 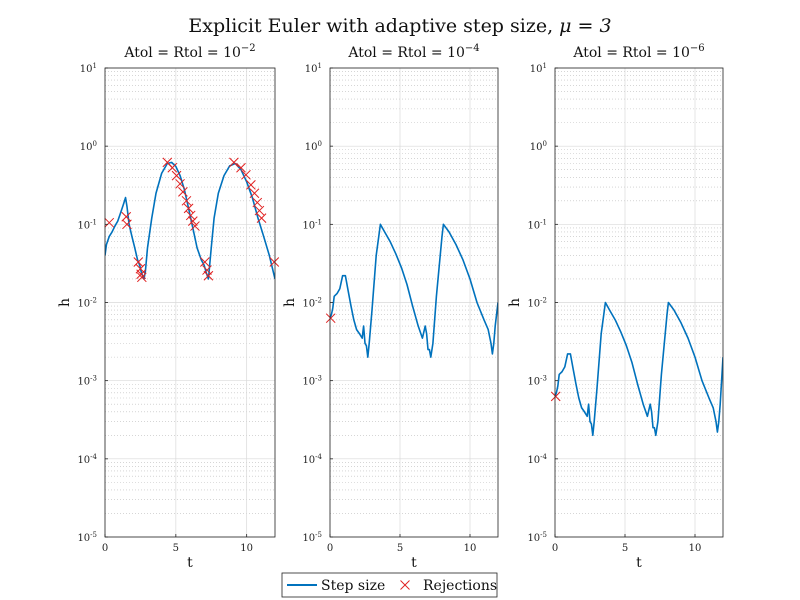 I want to click on y-tick-label: 10⁰, so click(x=88, y=146).